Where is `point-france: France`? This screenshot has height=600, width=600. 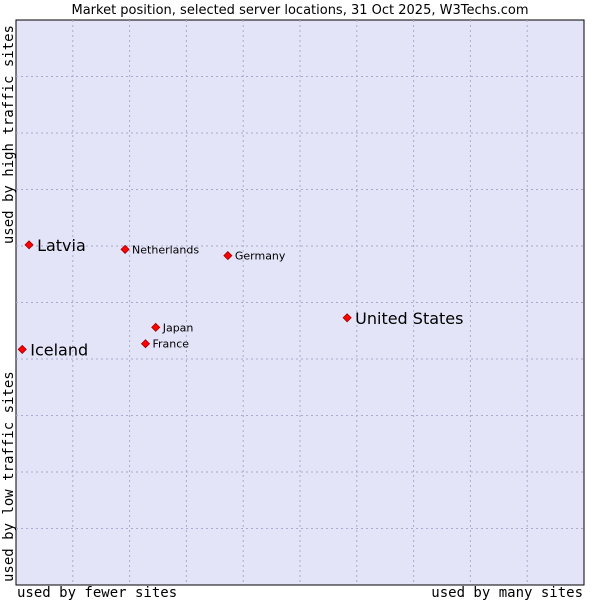
point-france: France is located at coordinates (165, 344).